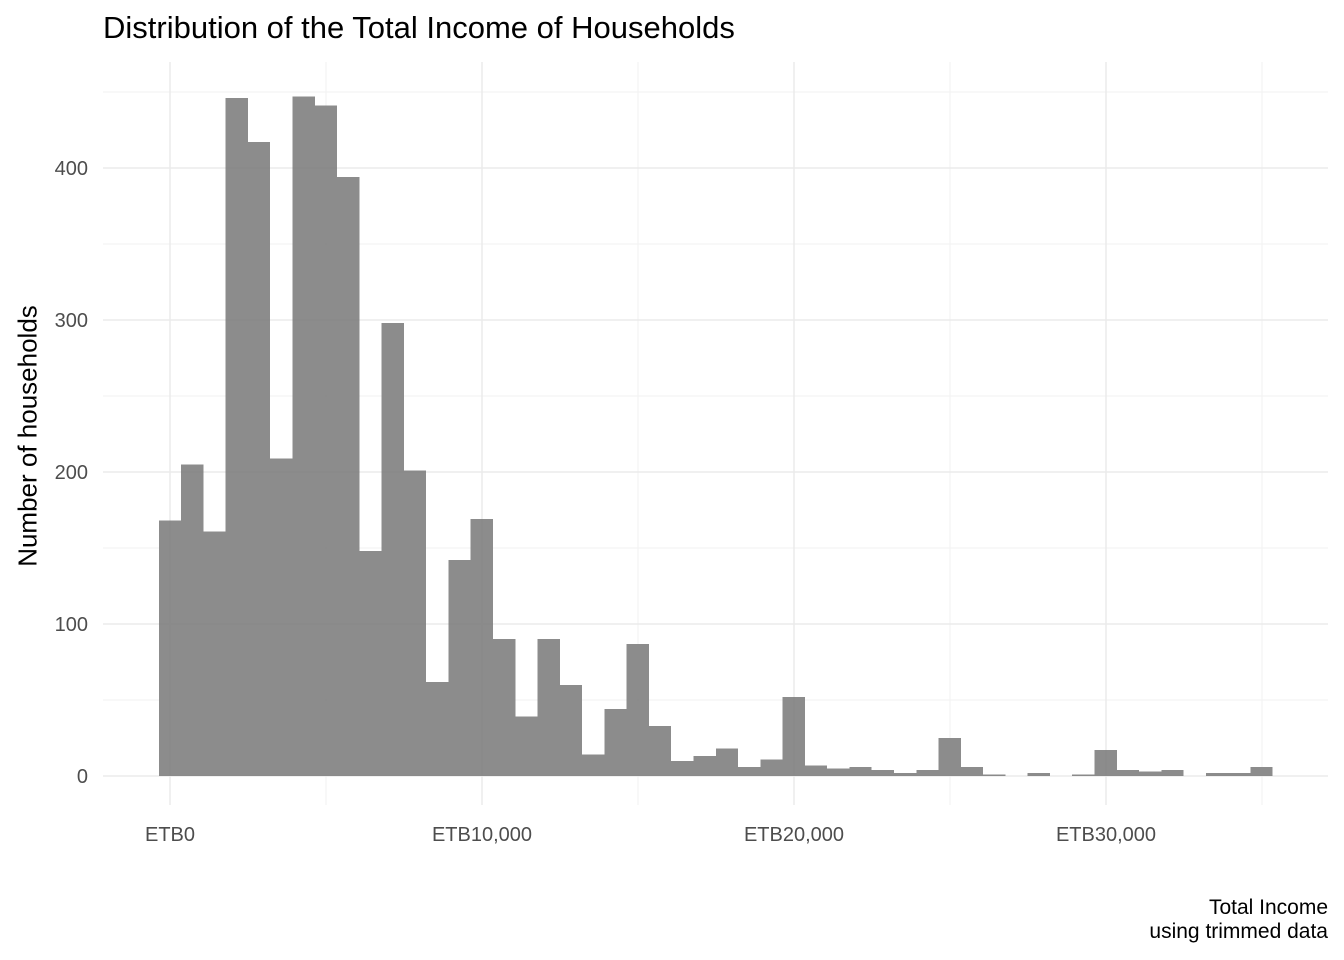  What do you see at coordinates (1238, 931) in the screenshot?
I see `caption-note: using trimmed data` at bounding box center [1238, 931].